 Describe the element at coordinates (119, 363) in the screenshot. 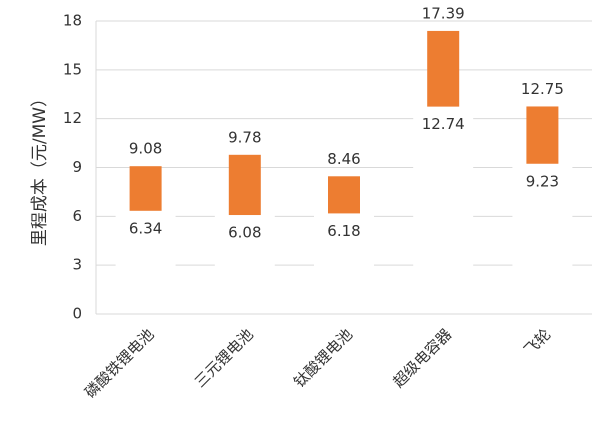

I see `category-label: 磷酸铁锂电池` at that location.